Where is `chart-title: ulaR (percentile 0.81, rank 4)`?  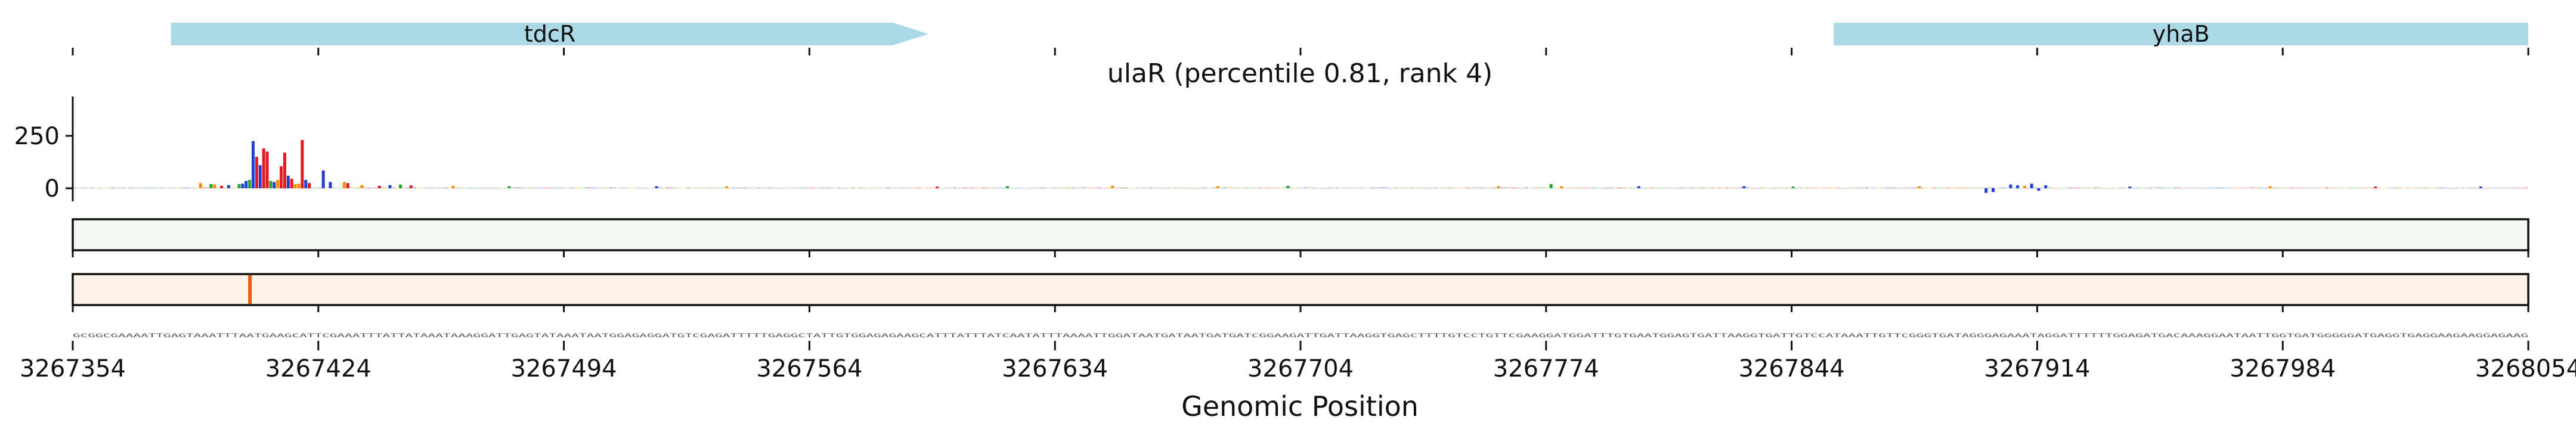 chart-title: ulaR (percentile 0.81, rank 4) is located at coordinates (1300, 73).